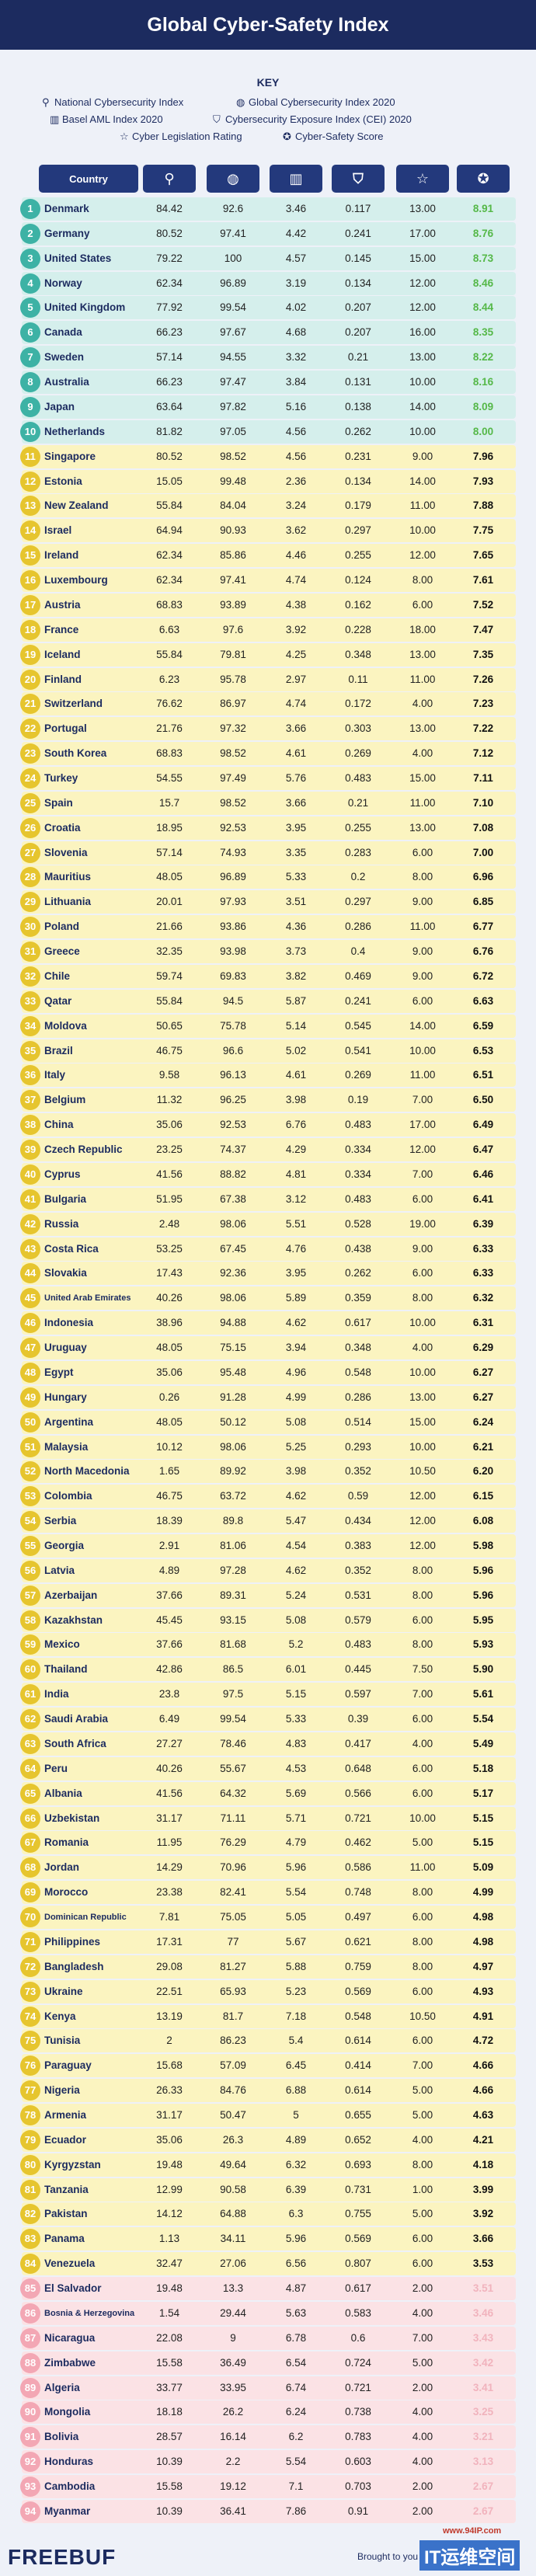 This screenshot has height=2576, width=536. Describe the element at coordinates (30, 2164) in the screenshot. I see `rank-badge: 80` at that location.